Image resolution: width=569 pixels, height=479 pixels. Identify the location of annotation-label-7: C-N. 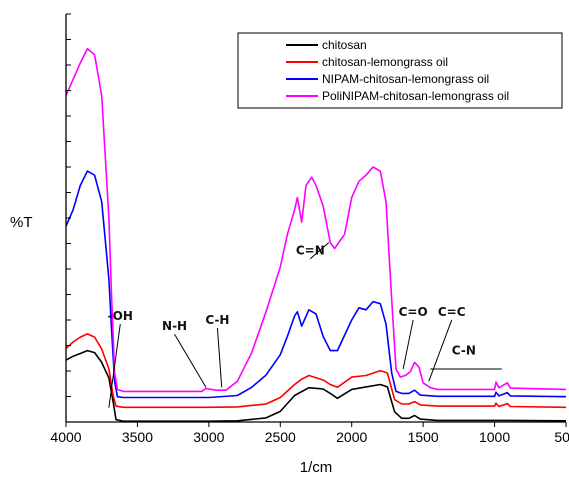
(464, 351).